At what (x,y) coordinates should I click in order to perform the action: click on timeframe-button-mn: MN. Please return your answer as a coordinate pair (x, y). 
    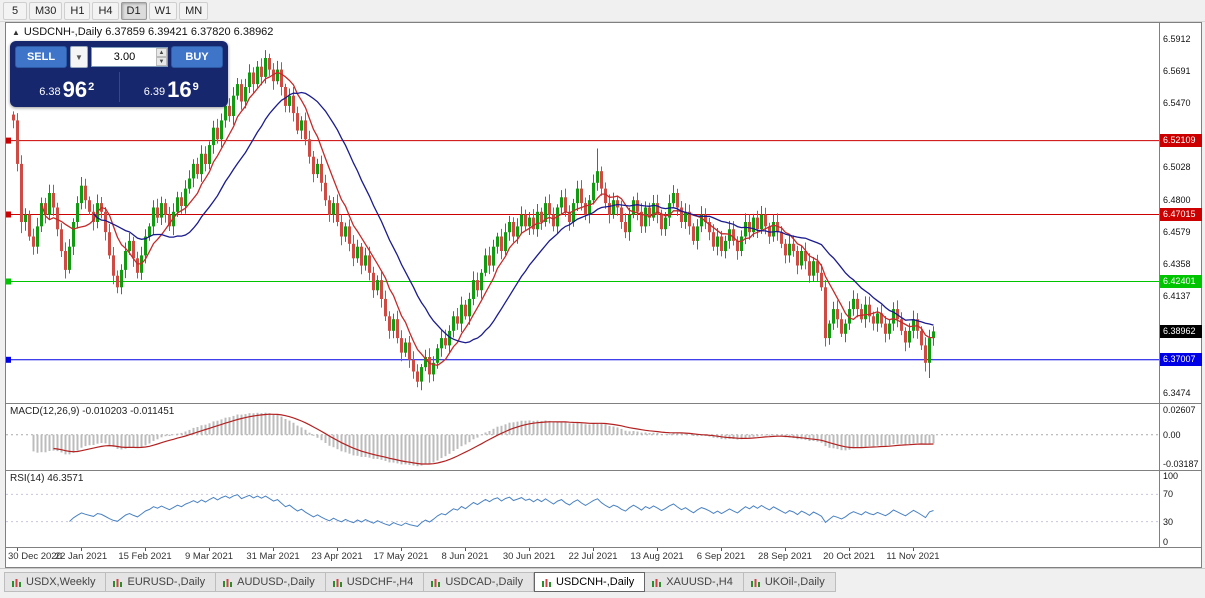
    Looking at the image, I should click on (194, 10).